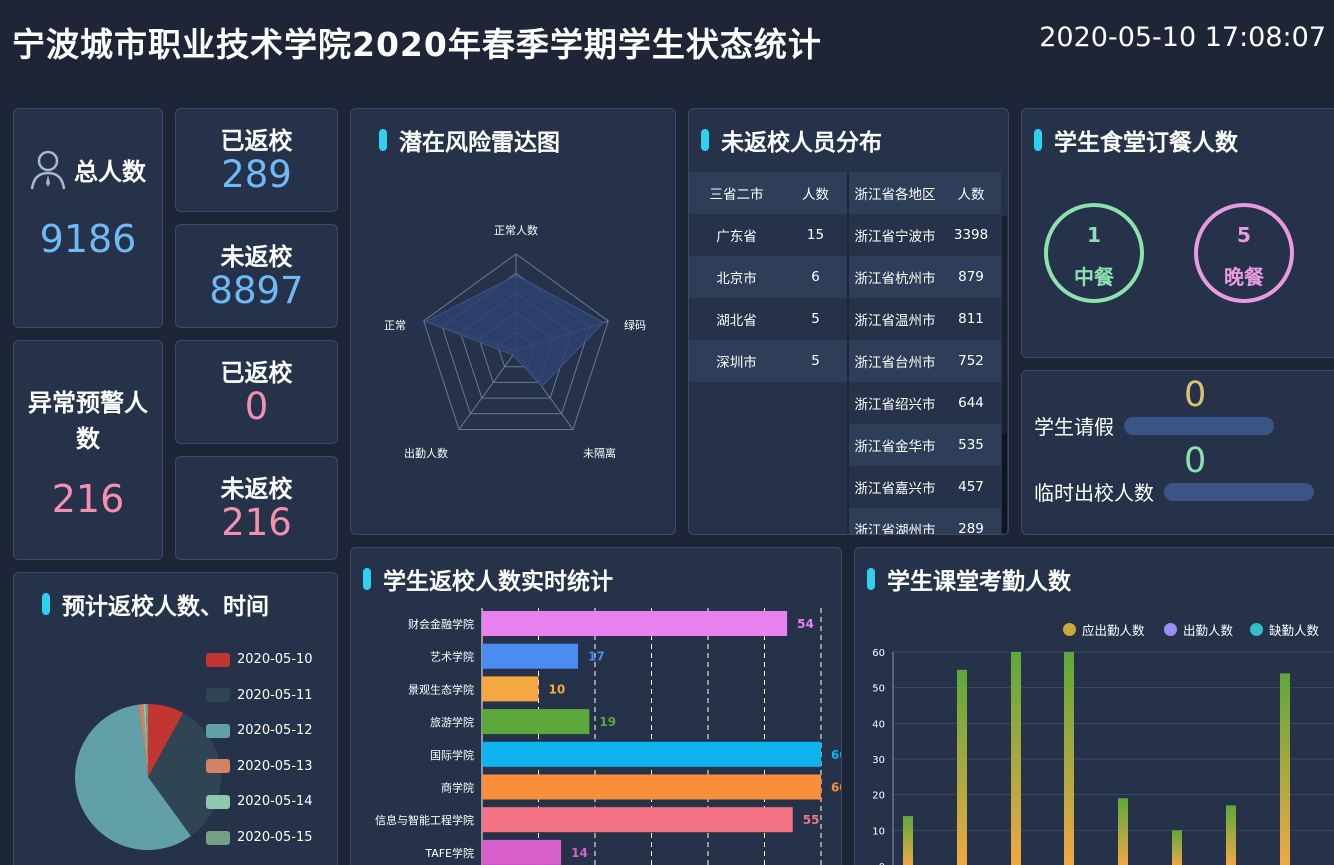 Image resolution: width=1334 pixels, height=865 pixels. I want to click on canteen-title-text: 学生食堂订餐人数, so click(1146, 143).